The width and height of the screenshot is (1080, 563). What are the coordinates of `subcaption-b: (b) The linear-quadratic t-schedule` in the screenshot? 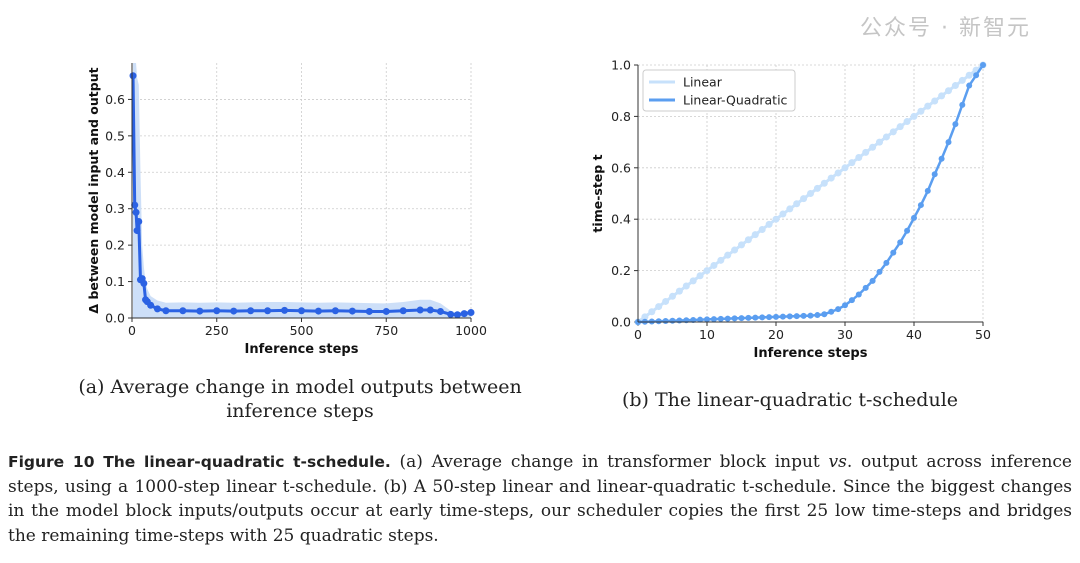 It's located at (790, 400).